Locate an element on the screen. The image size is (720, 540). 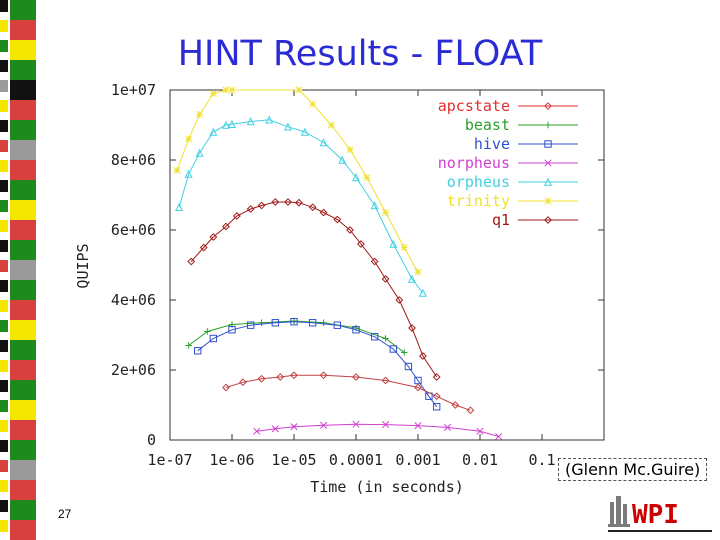
x-tick-label: 0.0001 is located at coordinates (356, 460).